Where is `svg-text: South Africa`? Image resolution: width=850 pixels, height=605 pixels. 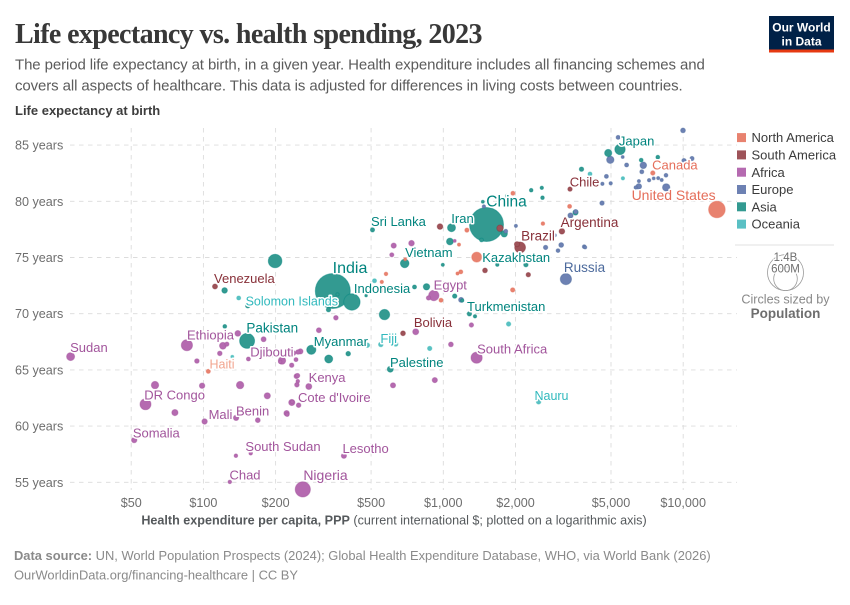
svg-text: South Africa is located at coordinates (512, 349).